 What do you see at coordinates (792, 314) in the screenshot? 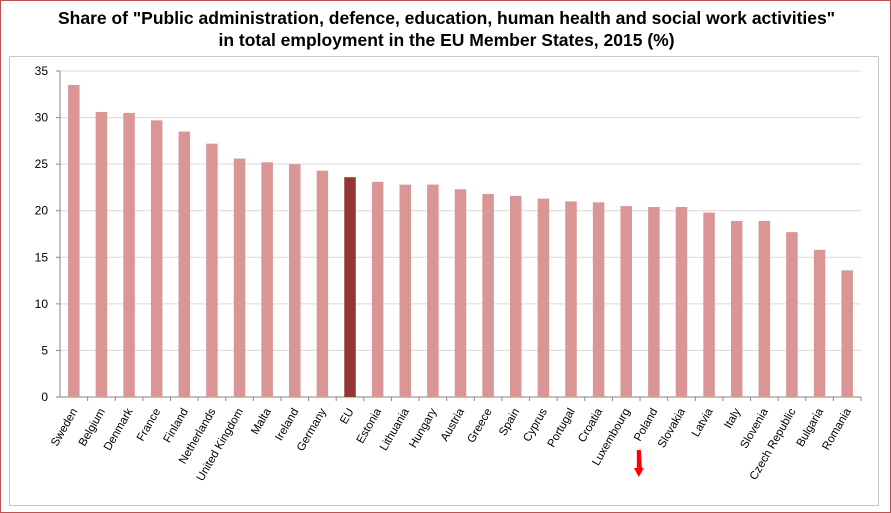
I see `bar-czech-republic` at bounding box center [792, 314].